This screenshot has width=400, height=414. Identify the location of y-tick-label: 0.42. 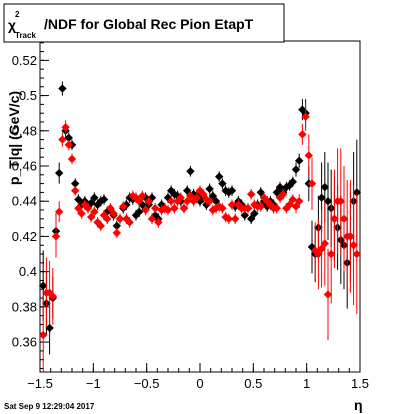
(24, 236).